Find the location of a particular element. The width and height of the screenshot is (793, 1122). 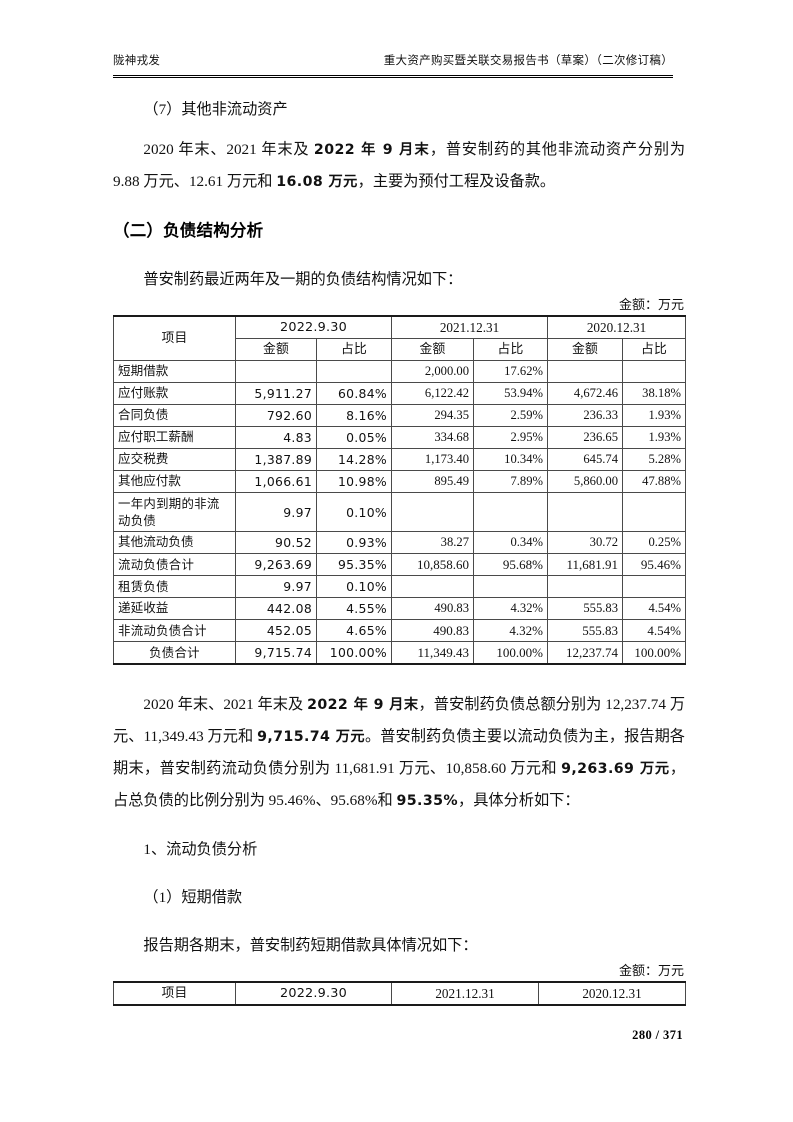

cell-amount-2022: 442.08 is located at coordinates (276, 608).